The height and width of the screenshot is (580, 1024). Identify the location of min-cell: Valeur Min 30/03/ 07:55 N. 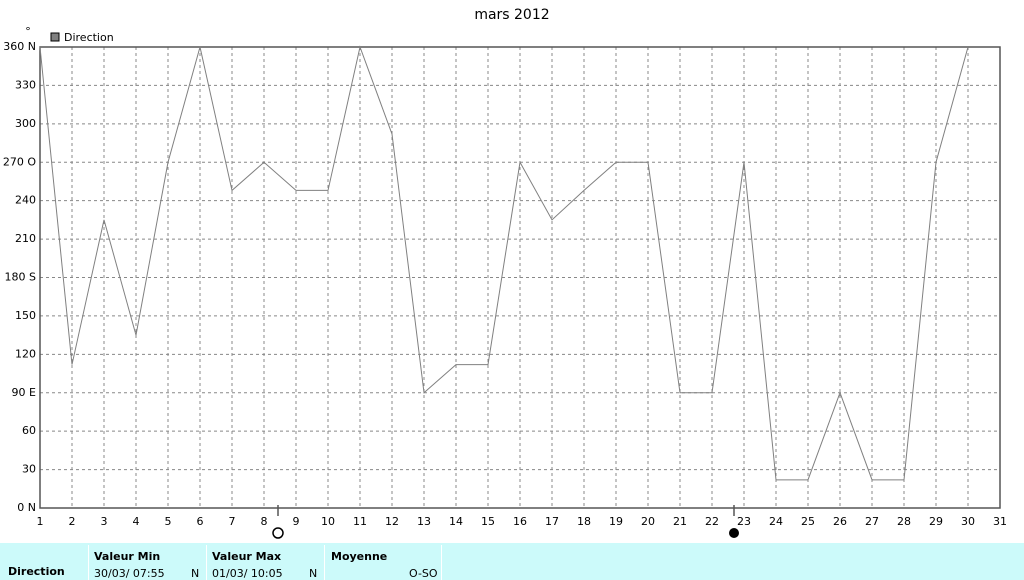
(147, 562).